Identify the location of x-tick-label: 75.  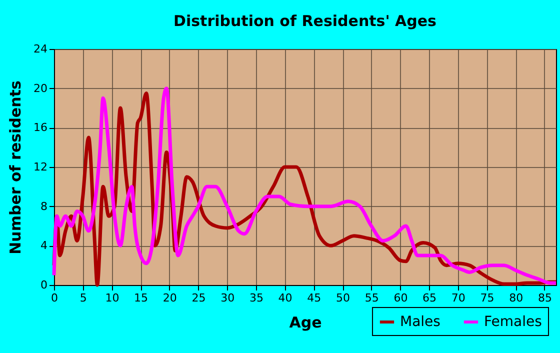
(487, 298).